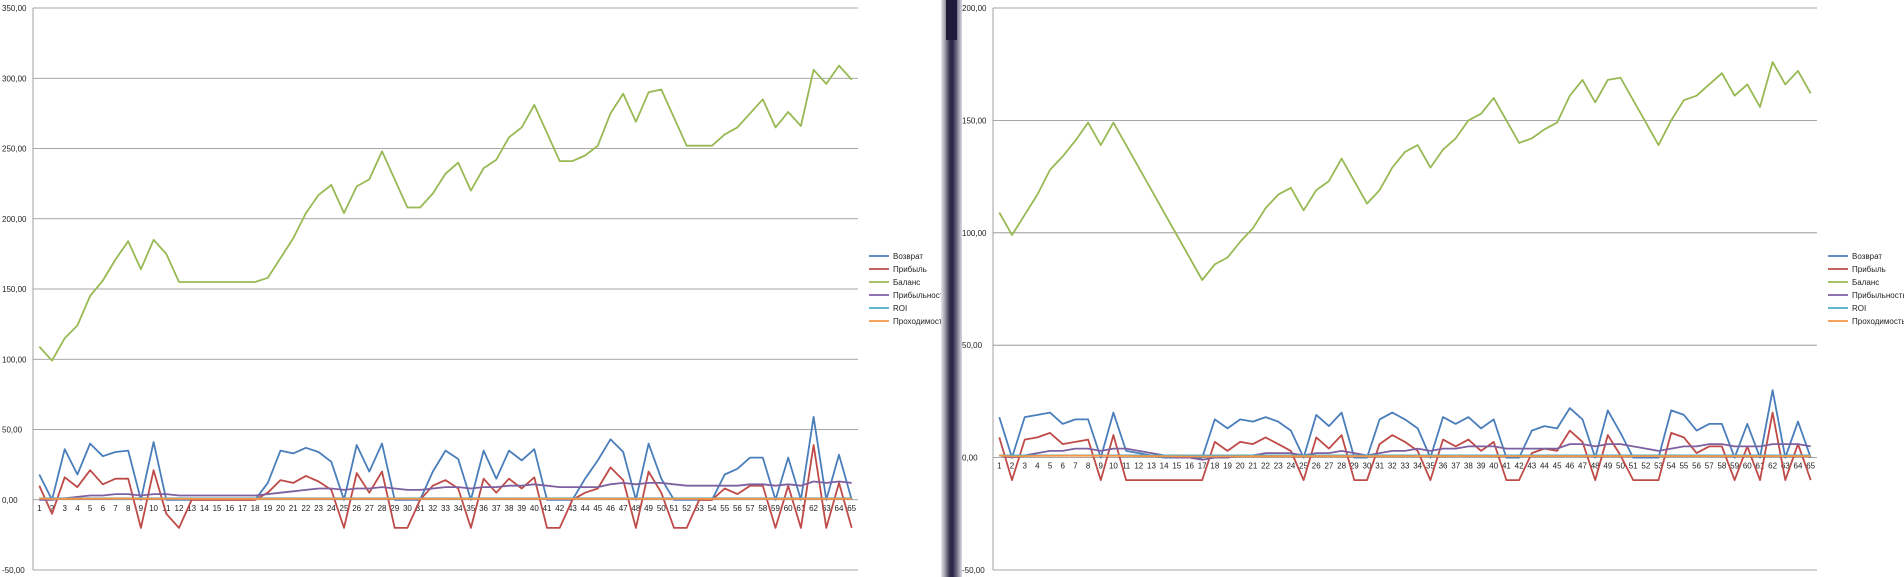 The width and height of the screenshot is (1904, 577). What do you see at coordinates (344, 508) in the screenshot?
I see `x-tick-label: 25` at bounding box center [344, 508].